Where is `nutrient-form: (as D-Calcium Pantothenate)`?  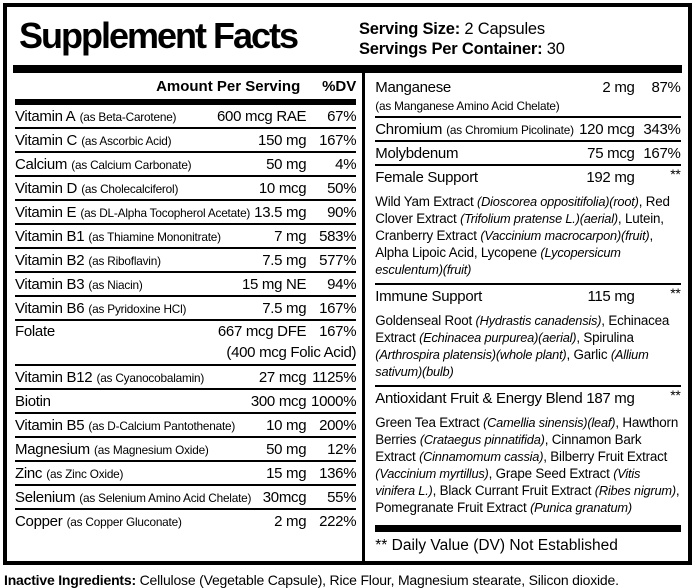
nutrient-form: (as D-Calcium Pantothenate) is located at coordinates (162, 426).